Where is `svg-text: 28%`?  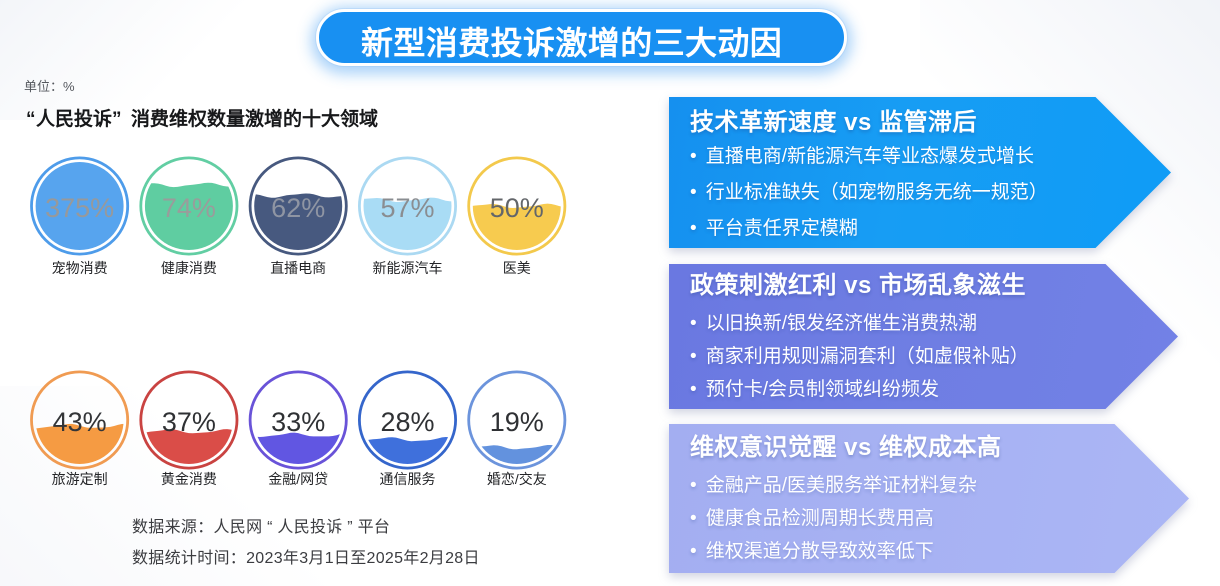 svg-text: 28% is located at coordinates (407, 422).